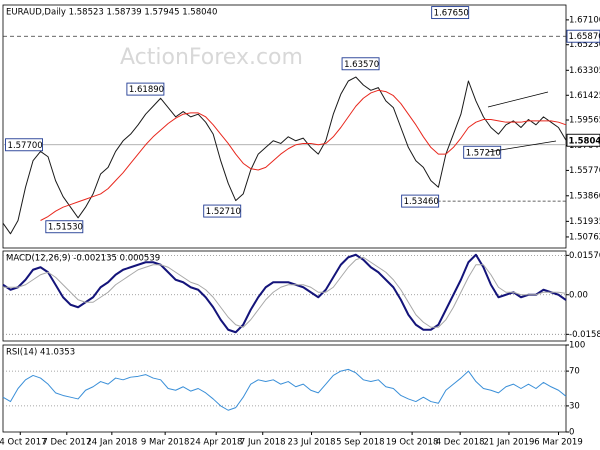  I want to click on y-tick-label: 1.55770, so click(584, 171).